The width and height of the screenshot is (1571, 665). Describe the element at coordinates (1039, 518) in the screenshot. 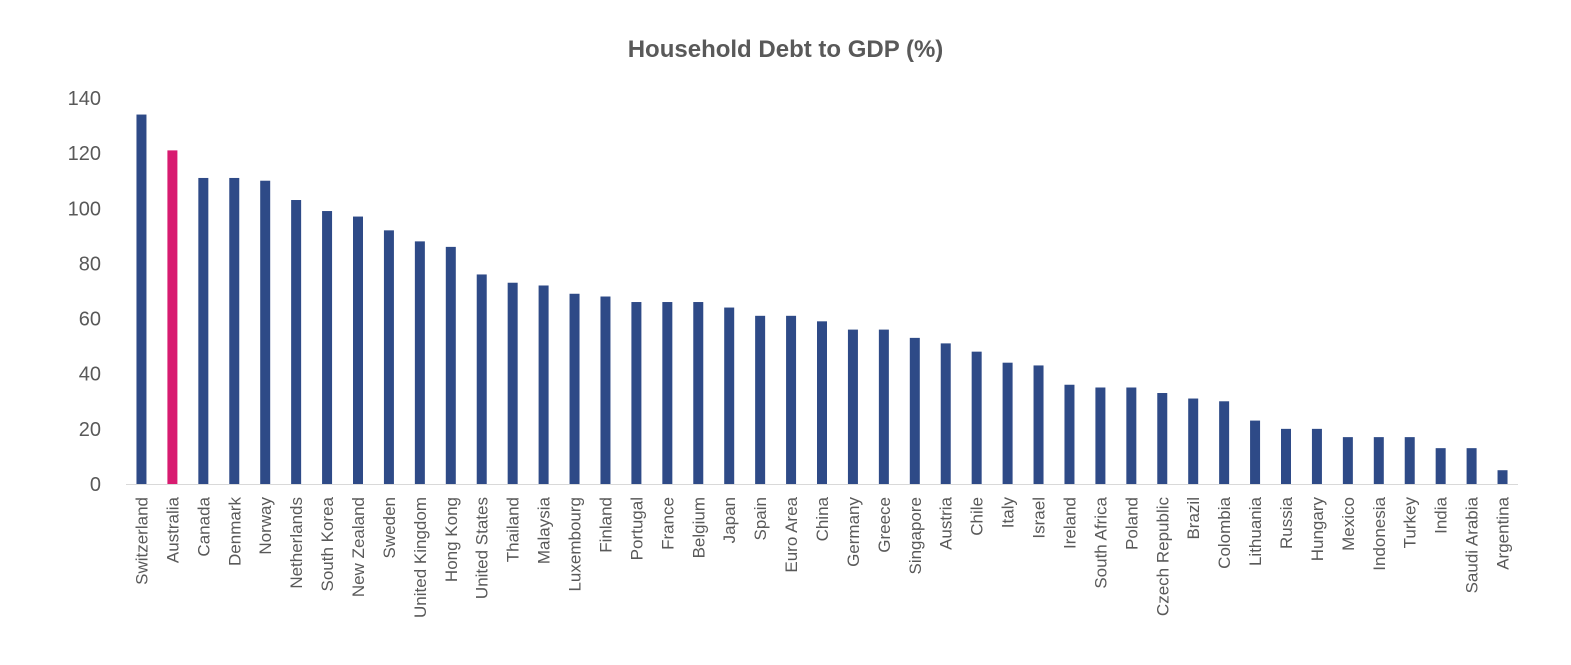

I see `x-tick-label: Israel` at that location.